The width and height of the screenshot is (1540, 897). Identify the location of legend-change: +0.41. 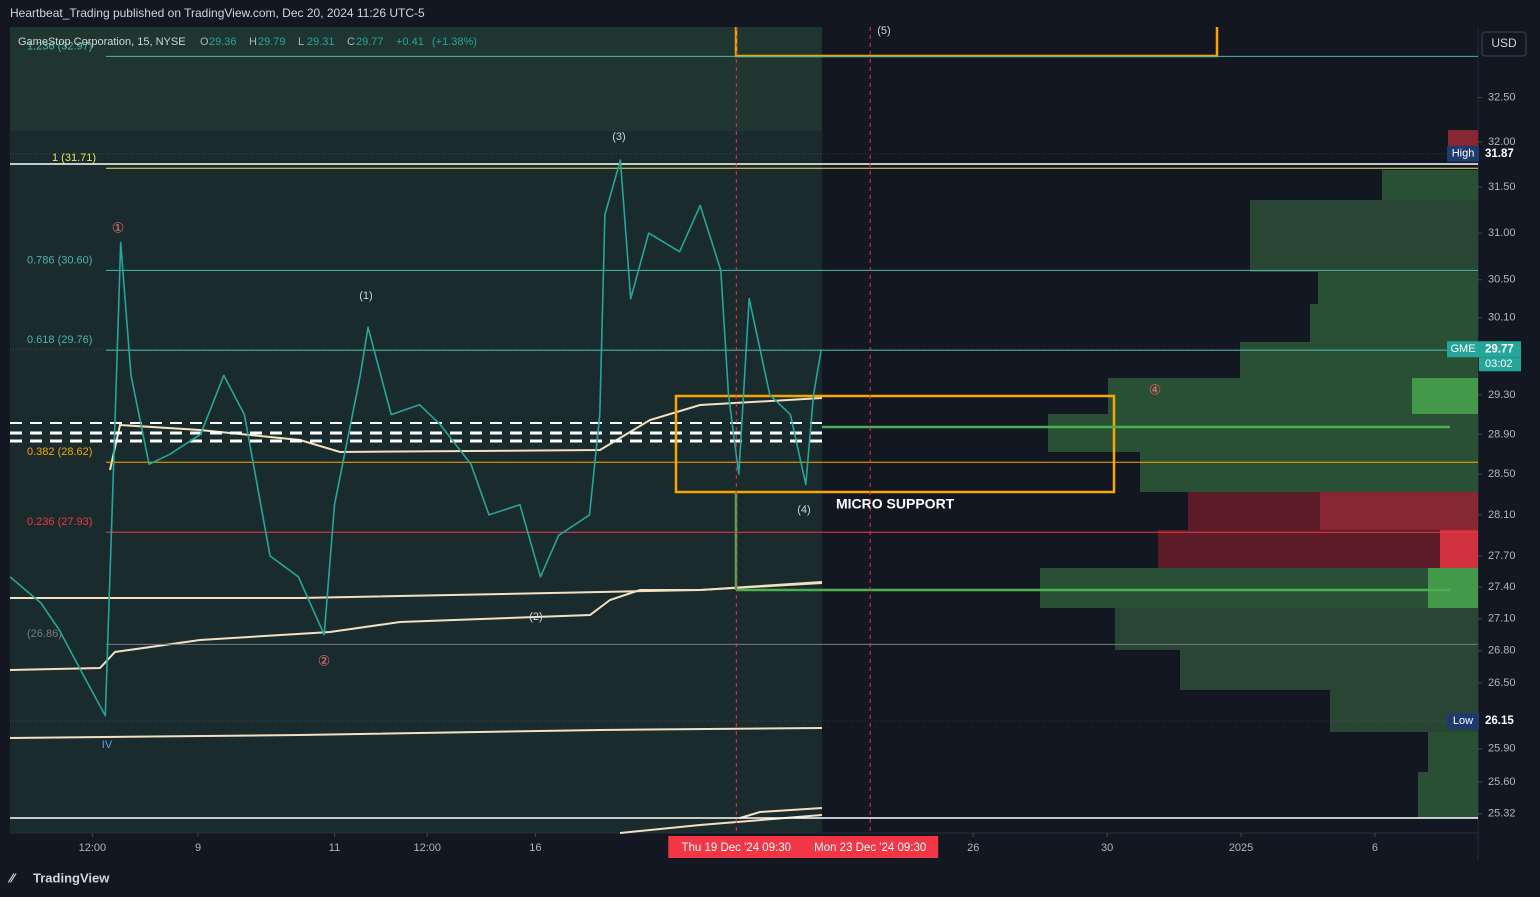
(410, 42).